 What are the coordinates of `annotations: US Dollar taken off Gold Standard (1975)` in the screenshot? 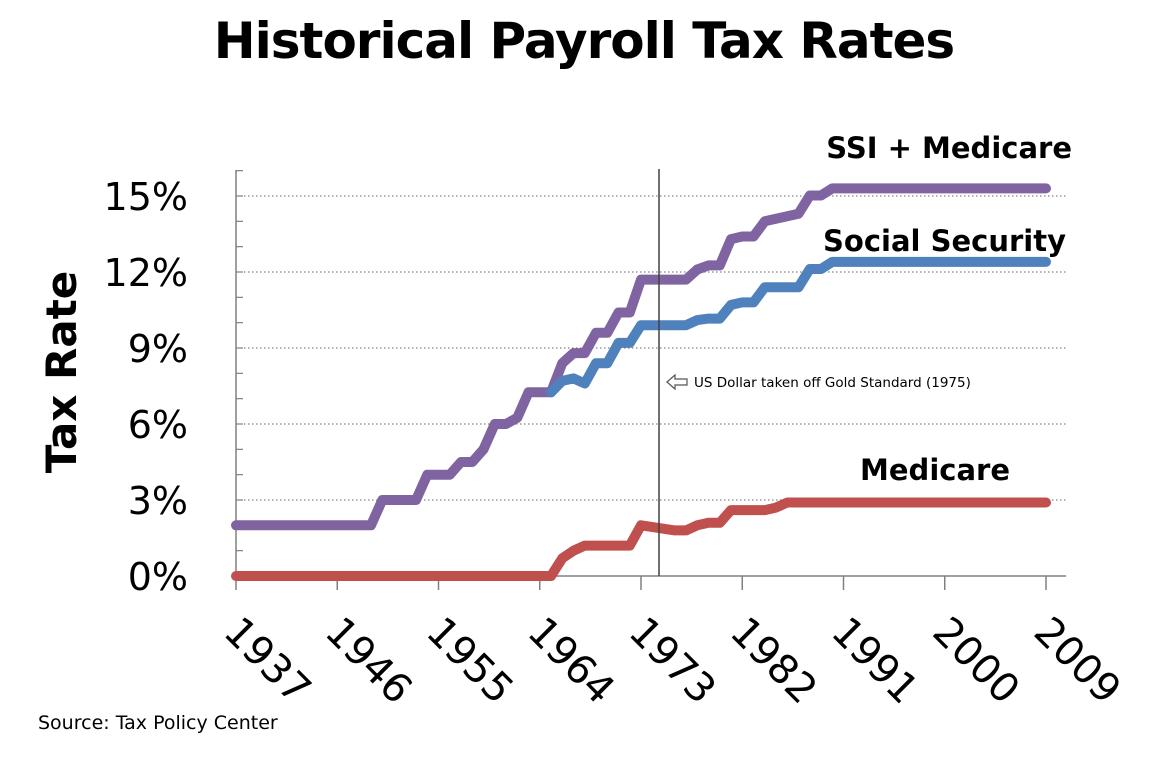 It's located at (814, 372).